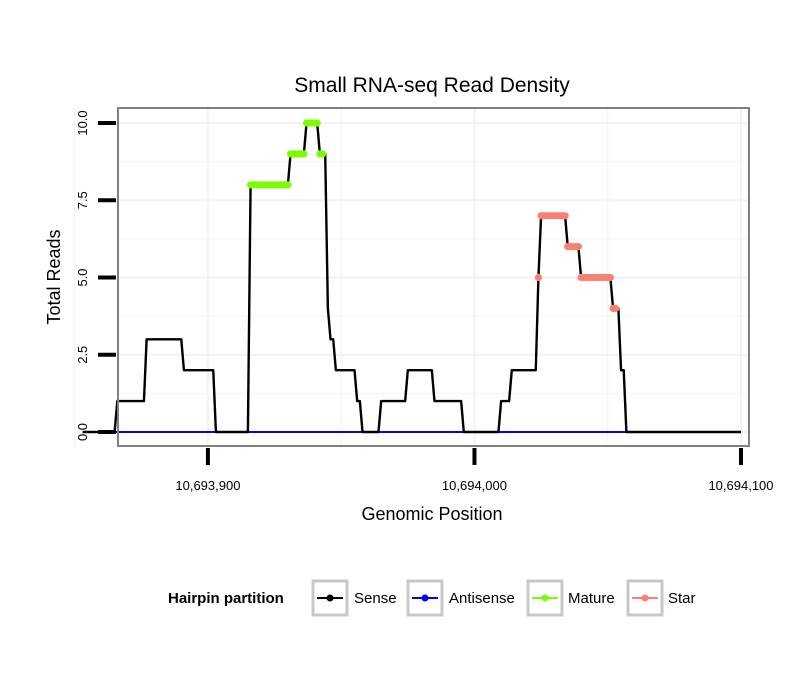  I want to click on legend-item-antisense: Antisense, so click(460, 598).